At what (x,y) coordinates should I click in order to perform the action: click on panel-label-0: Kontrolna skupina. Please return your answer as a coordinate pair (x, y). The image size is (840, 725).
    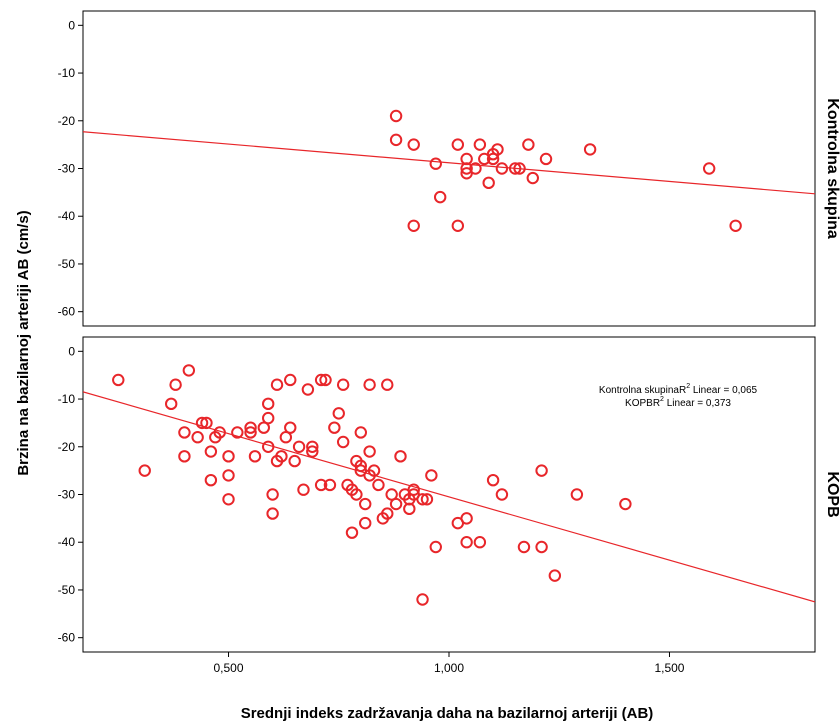
    Looking at the image, I should click on (832, 168).